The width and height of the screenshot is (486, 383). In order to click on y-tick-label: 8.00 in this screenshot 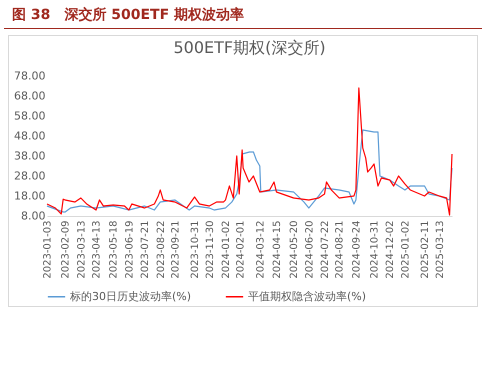, I will do `click(33, 216)`.